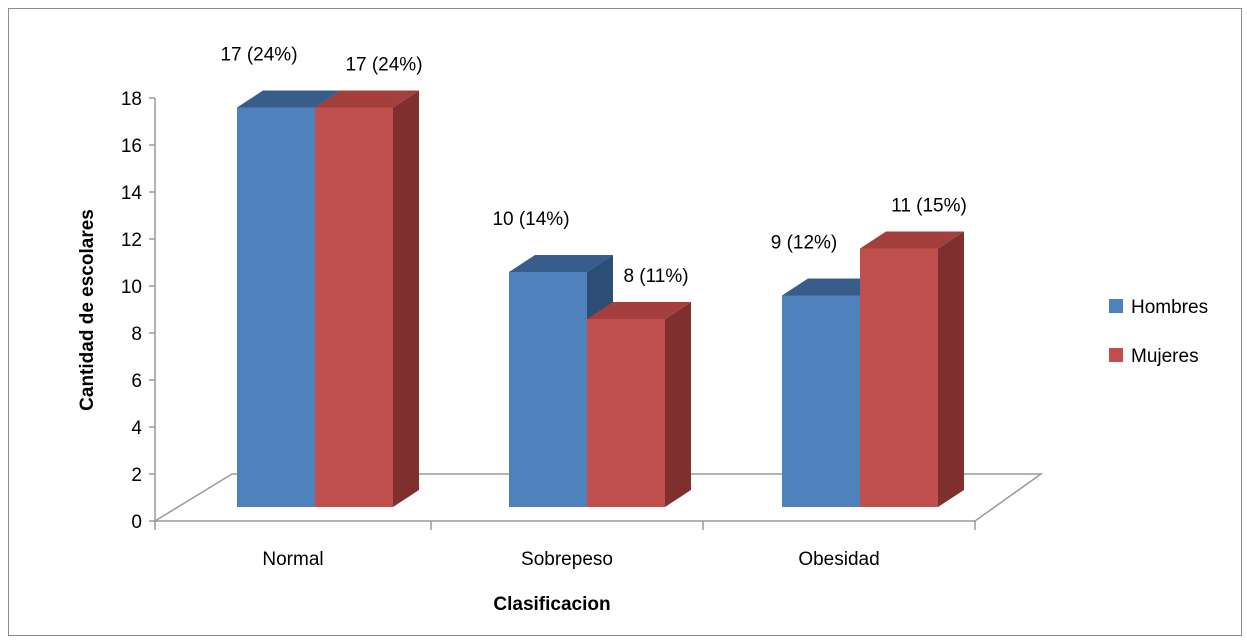 This screenshot has width=1247, height=641. Describe the element at coordinates (838, 559) in the screenshot. I see `x-category-label: Obesidad` at that location.